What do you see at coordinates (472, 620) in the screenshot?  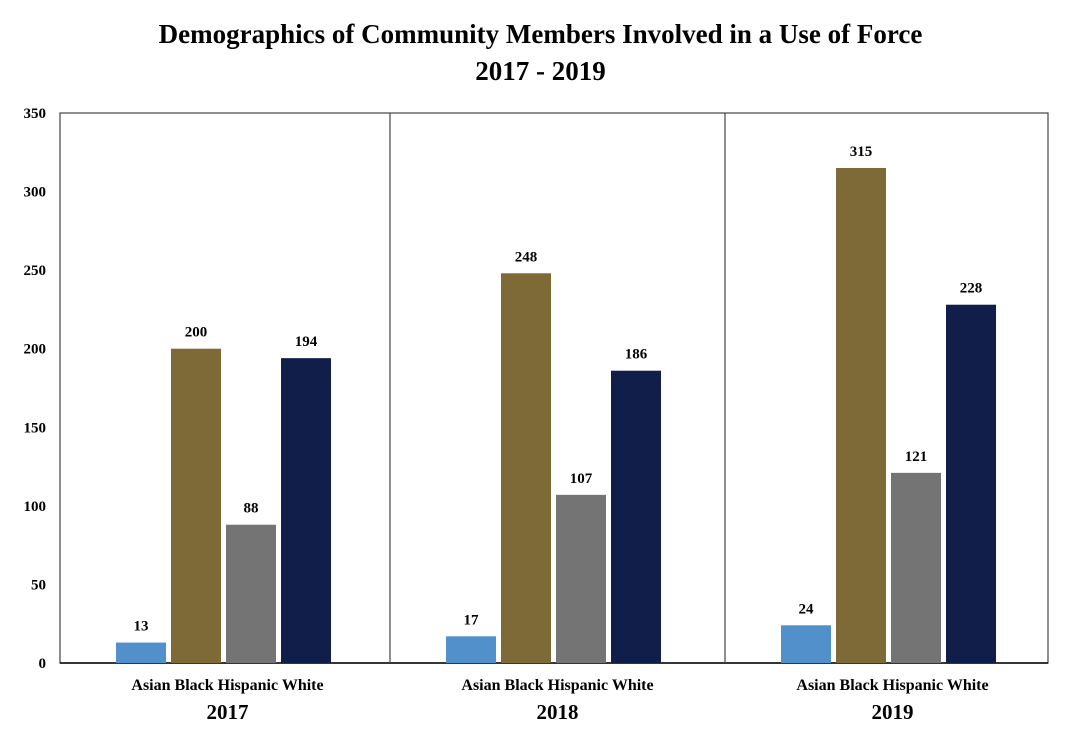 I see `data-label: 17` at bounding box center [472, 620].